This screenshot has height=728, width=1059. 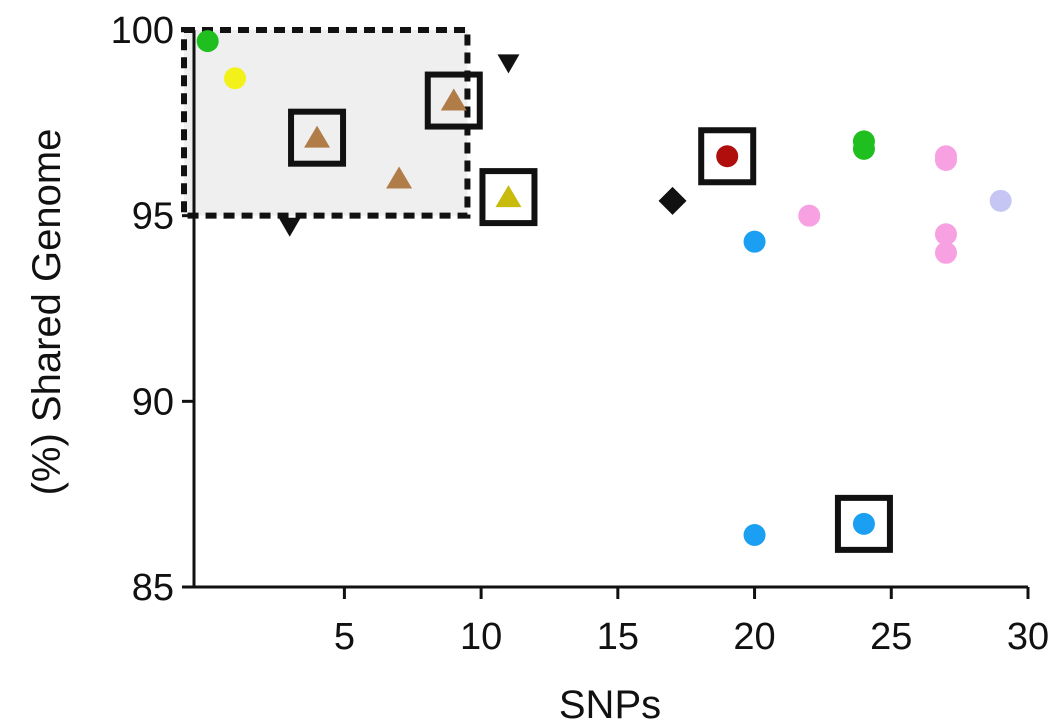 What do you see at coordinates (754, 637) in the screenshot?
I see `x-tick-label: 20` at bounding box center [754, 637].